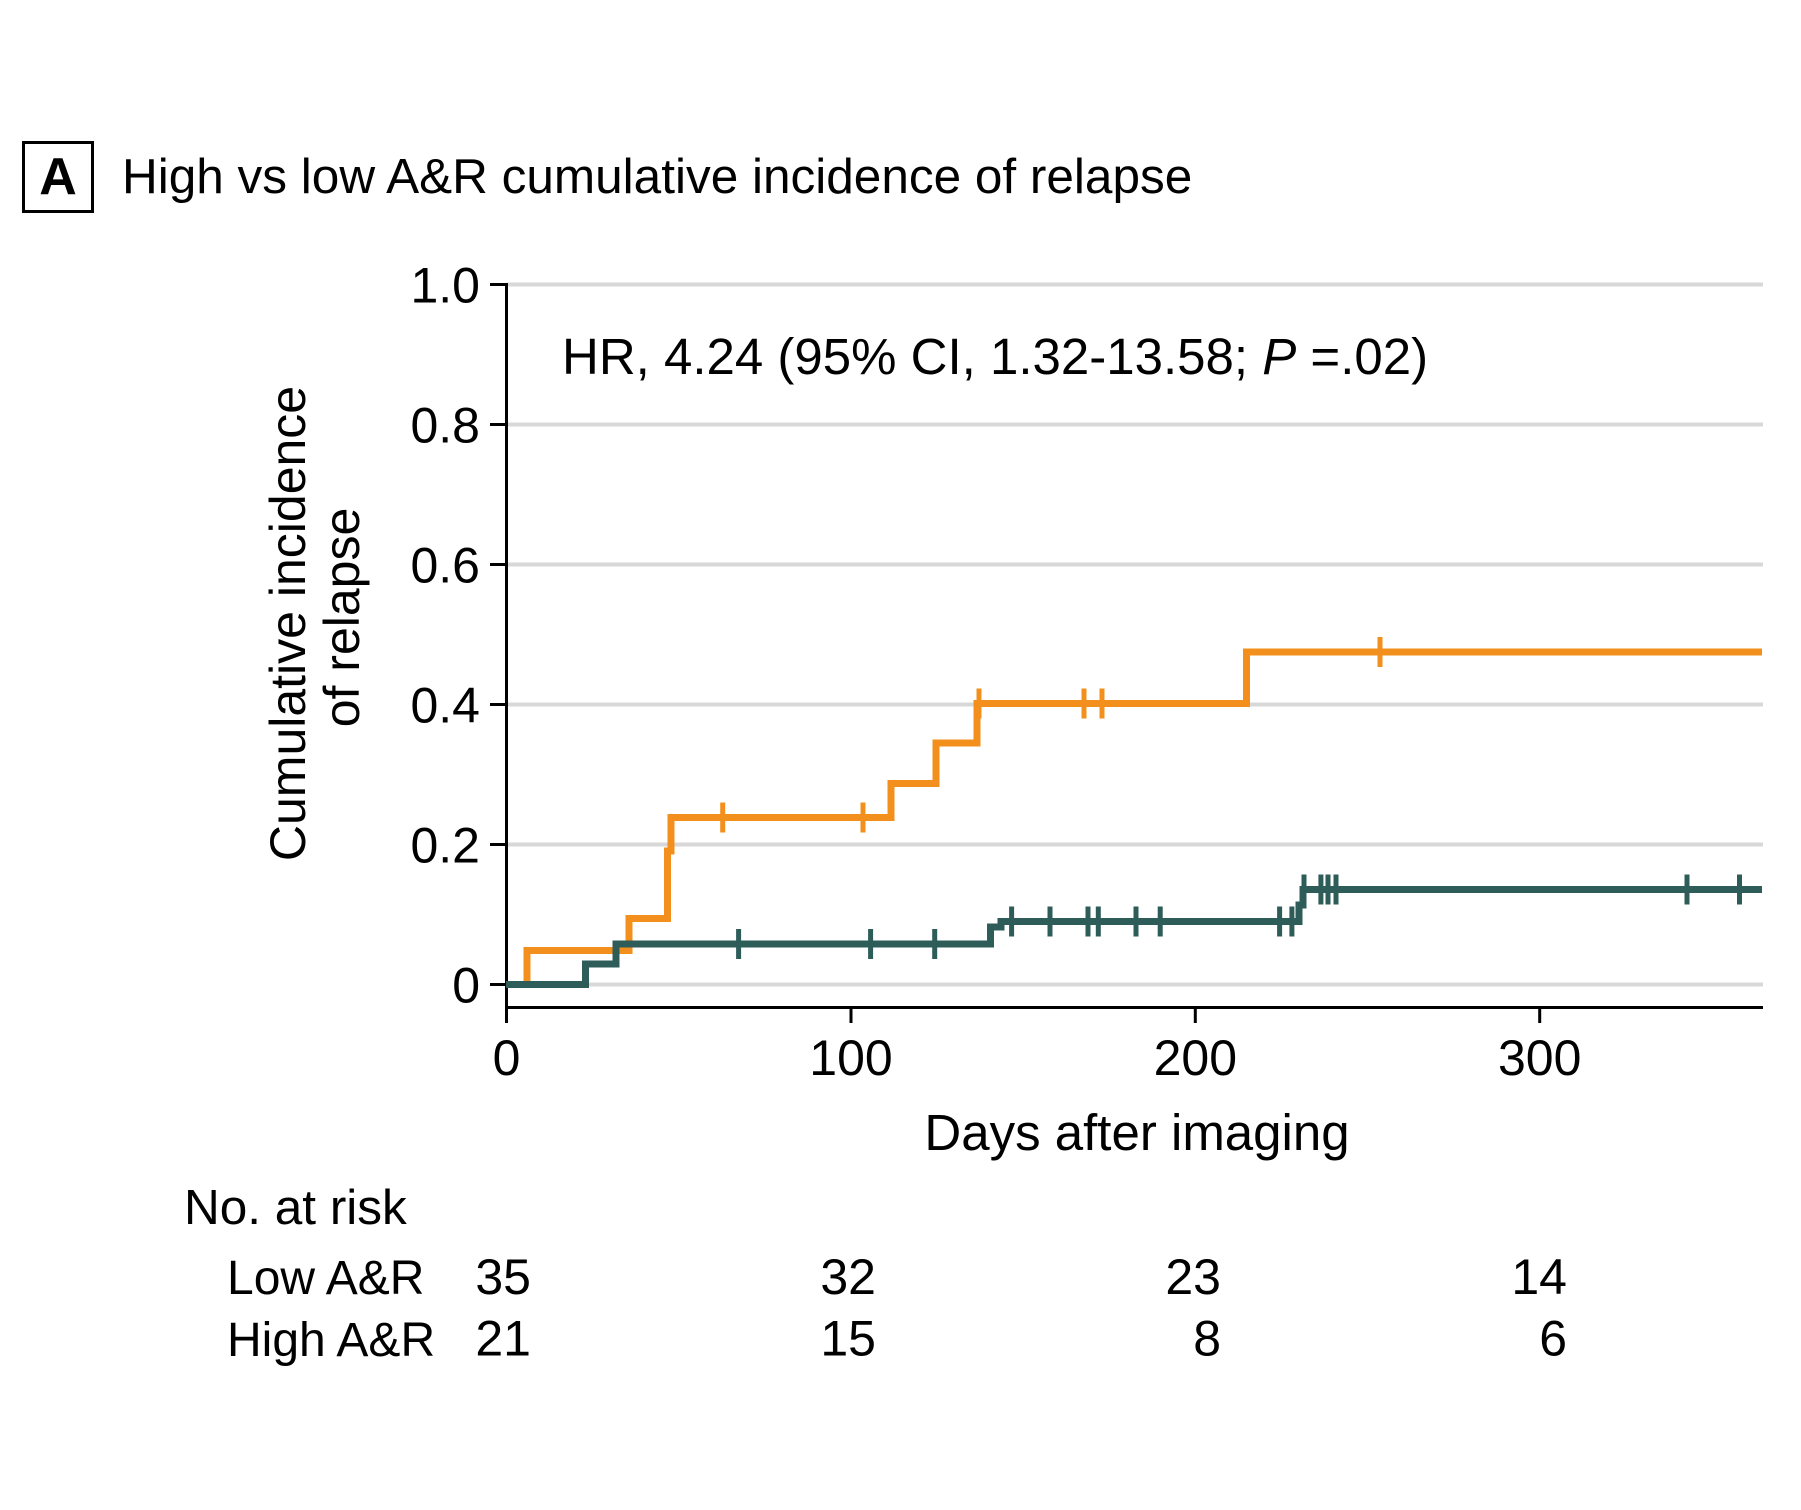 The height and width of the screenshot is (1510, 1801). I want to click on svg-text: High A&R, so click(331, 1340).